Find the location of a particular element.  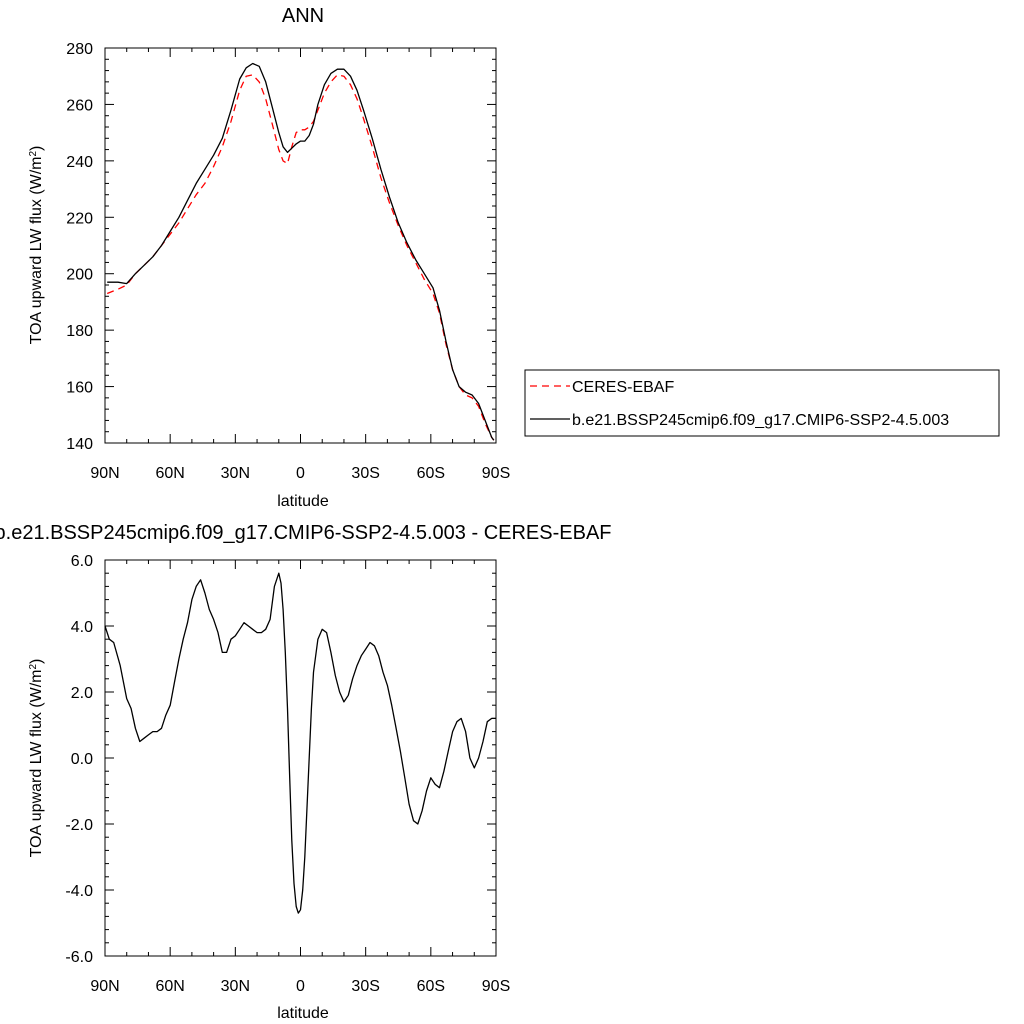

top-y-axis-label: TOA upward LW flux (W/m2) is located at coordinates (37, 245).